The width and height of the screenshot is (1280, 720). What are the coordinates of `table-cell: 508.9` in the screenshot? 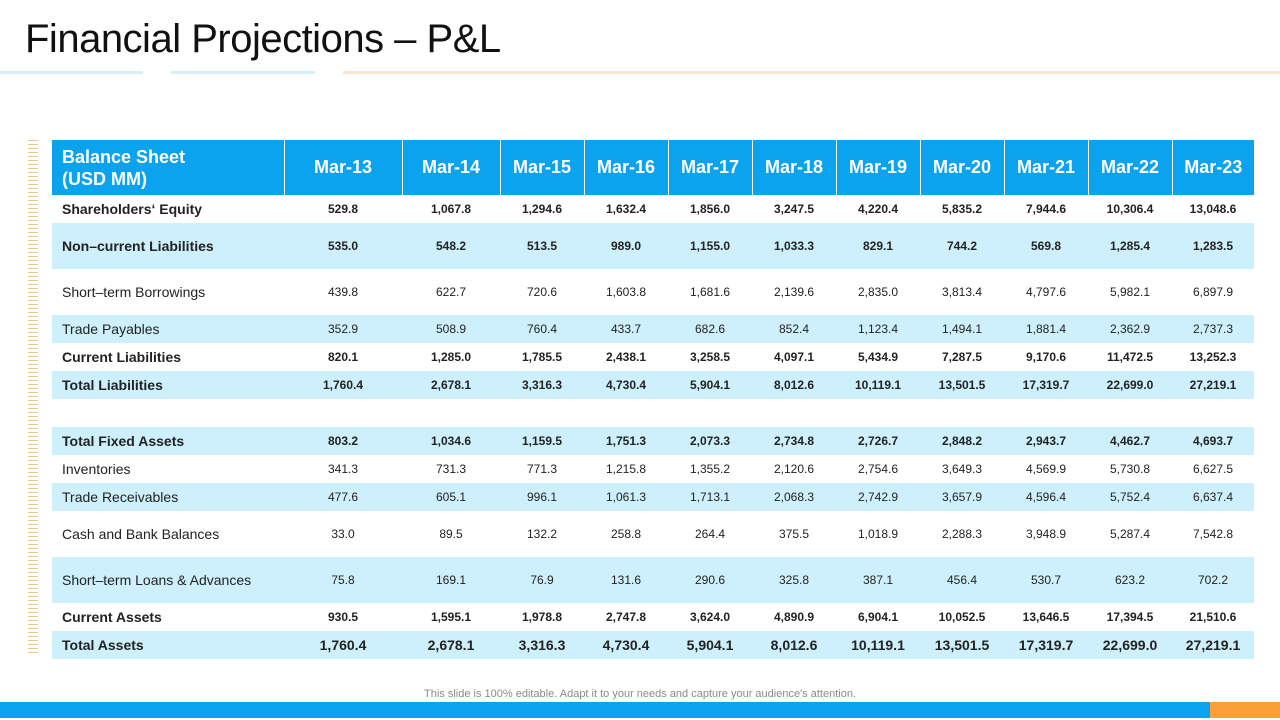 It's located at (451, 329).